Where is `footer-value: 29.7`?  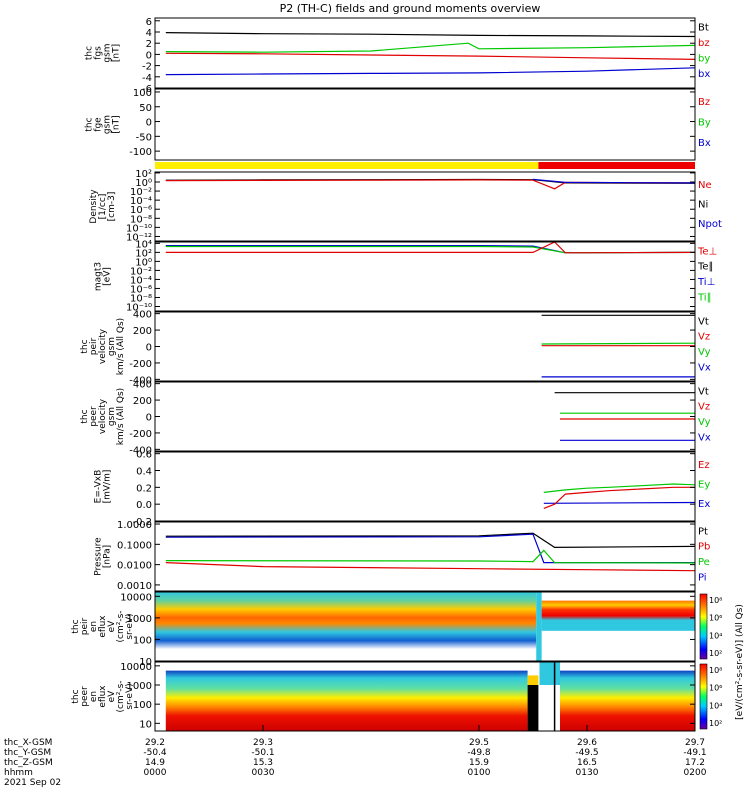 footer-value: 29.7 is located at coordinates (695, 743).